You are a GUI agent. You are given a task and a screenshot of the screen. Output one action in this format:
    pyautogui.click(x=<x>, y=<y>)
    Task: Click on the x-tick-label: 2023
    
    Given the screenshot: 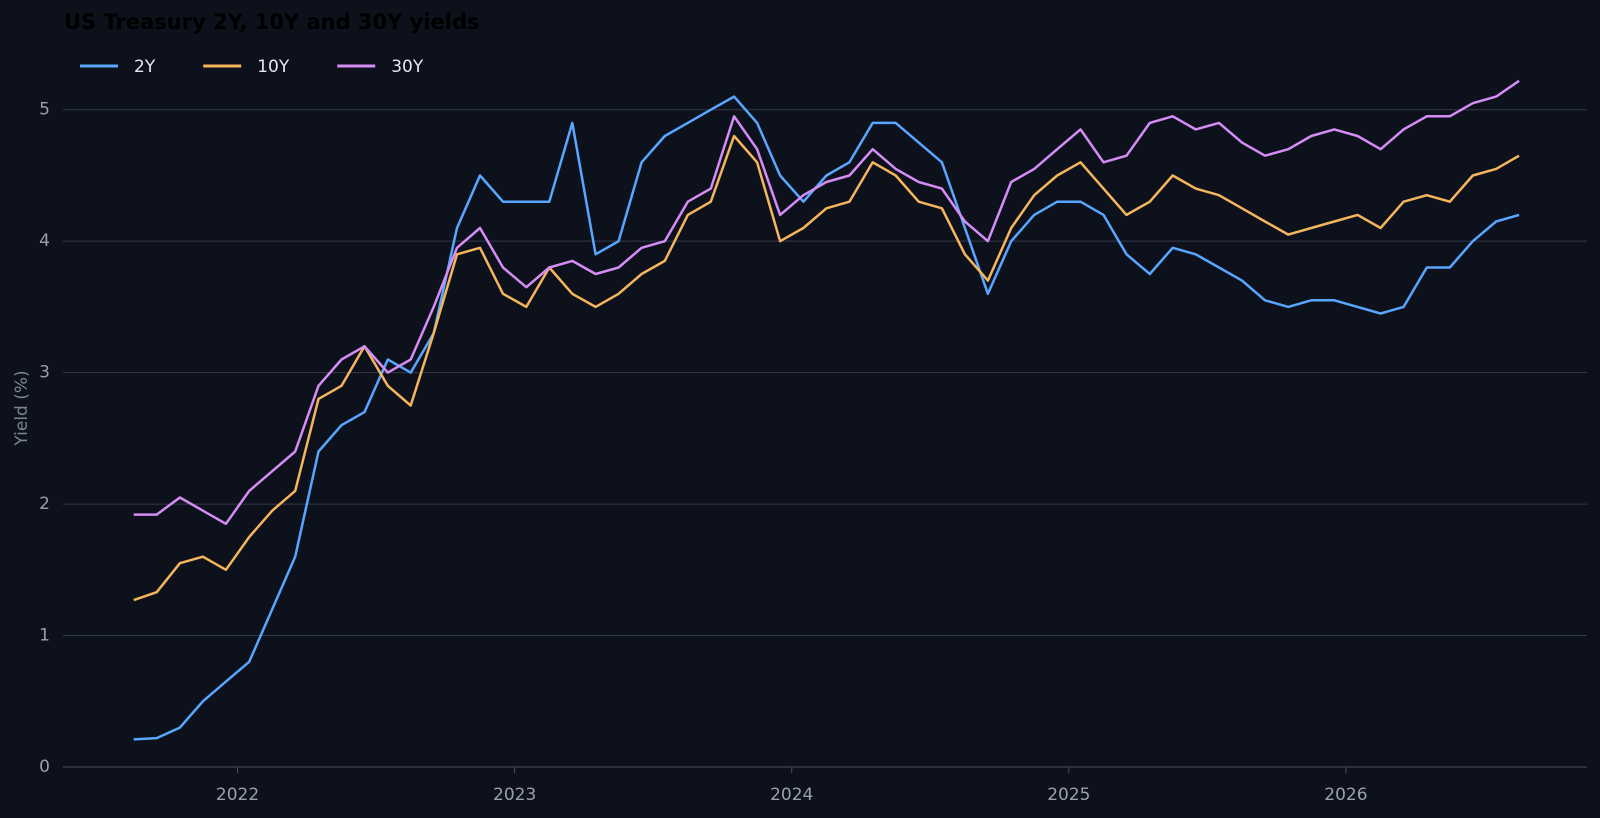 What is the action you would take?
    pyautogui.click(x=514, y=795)
    